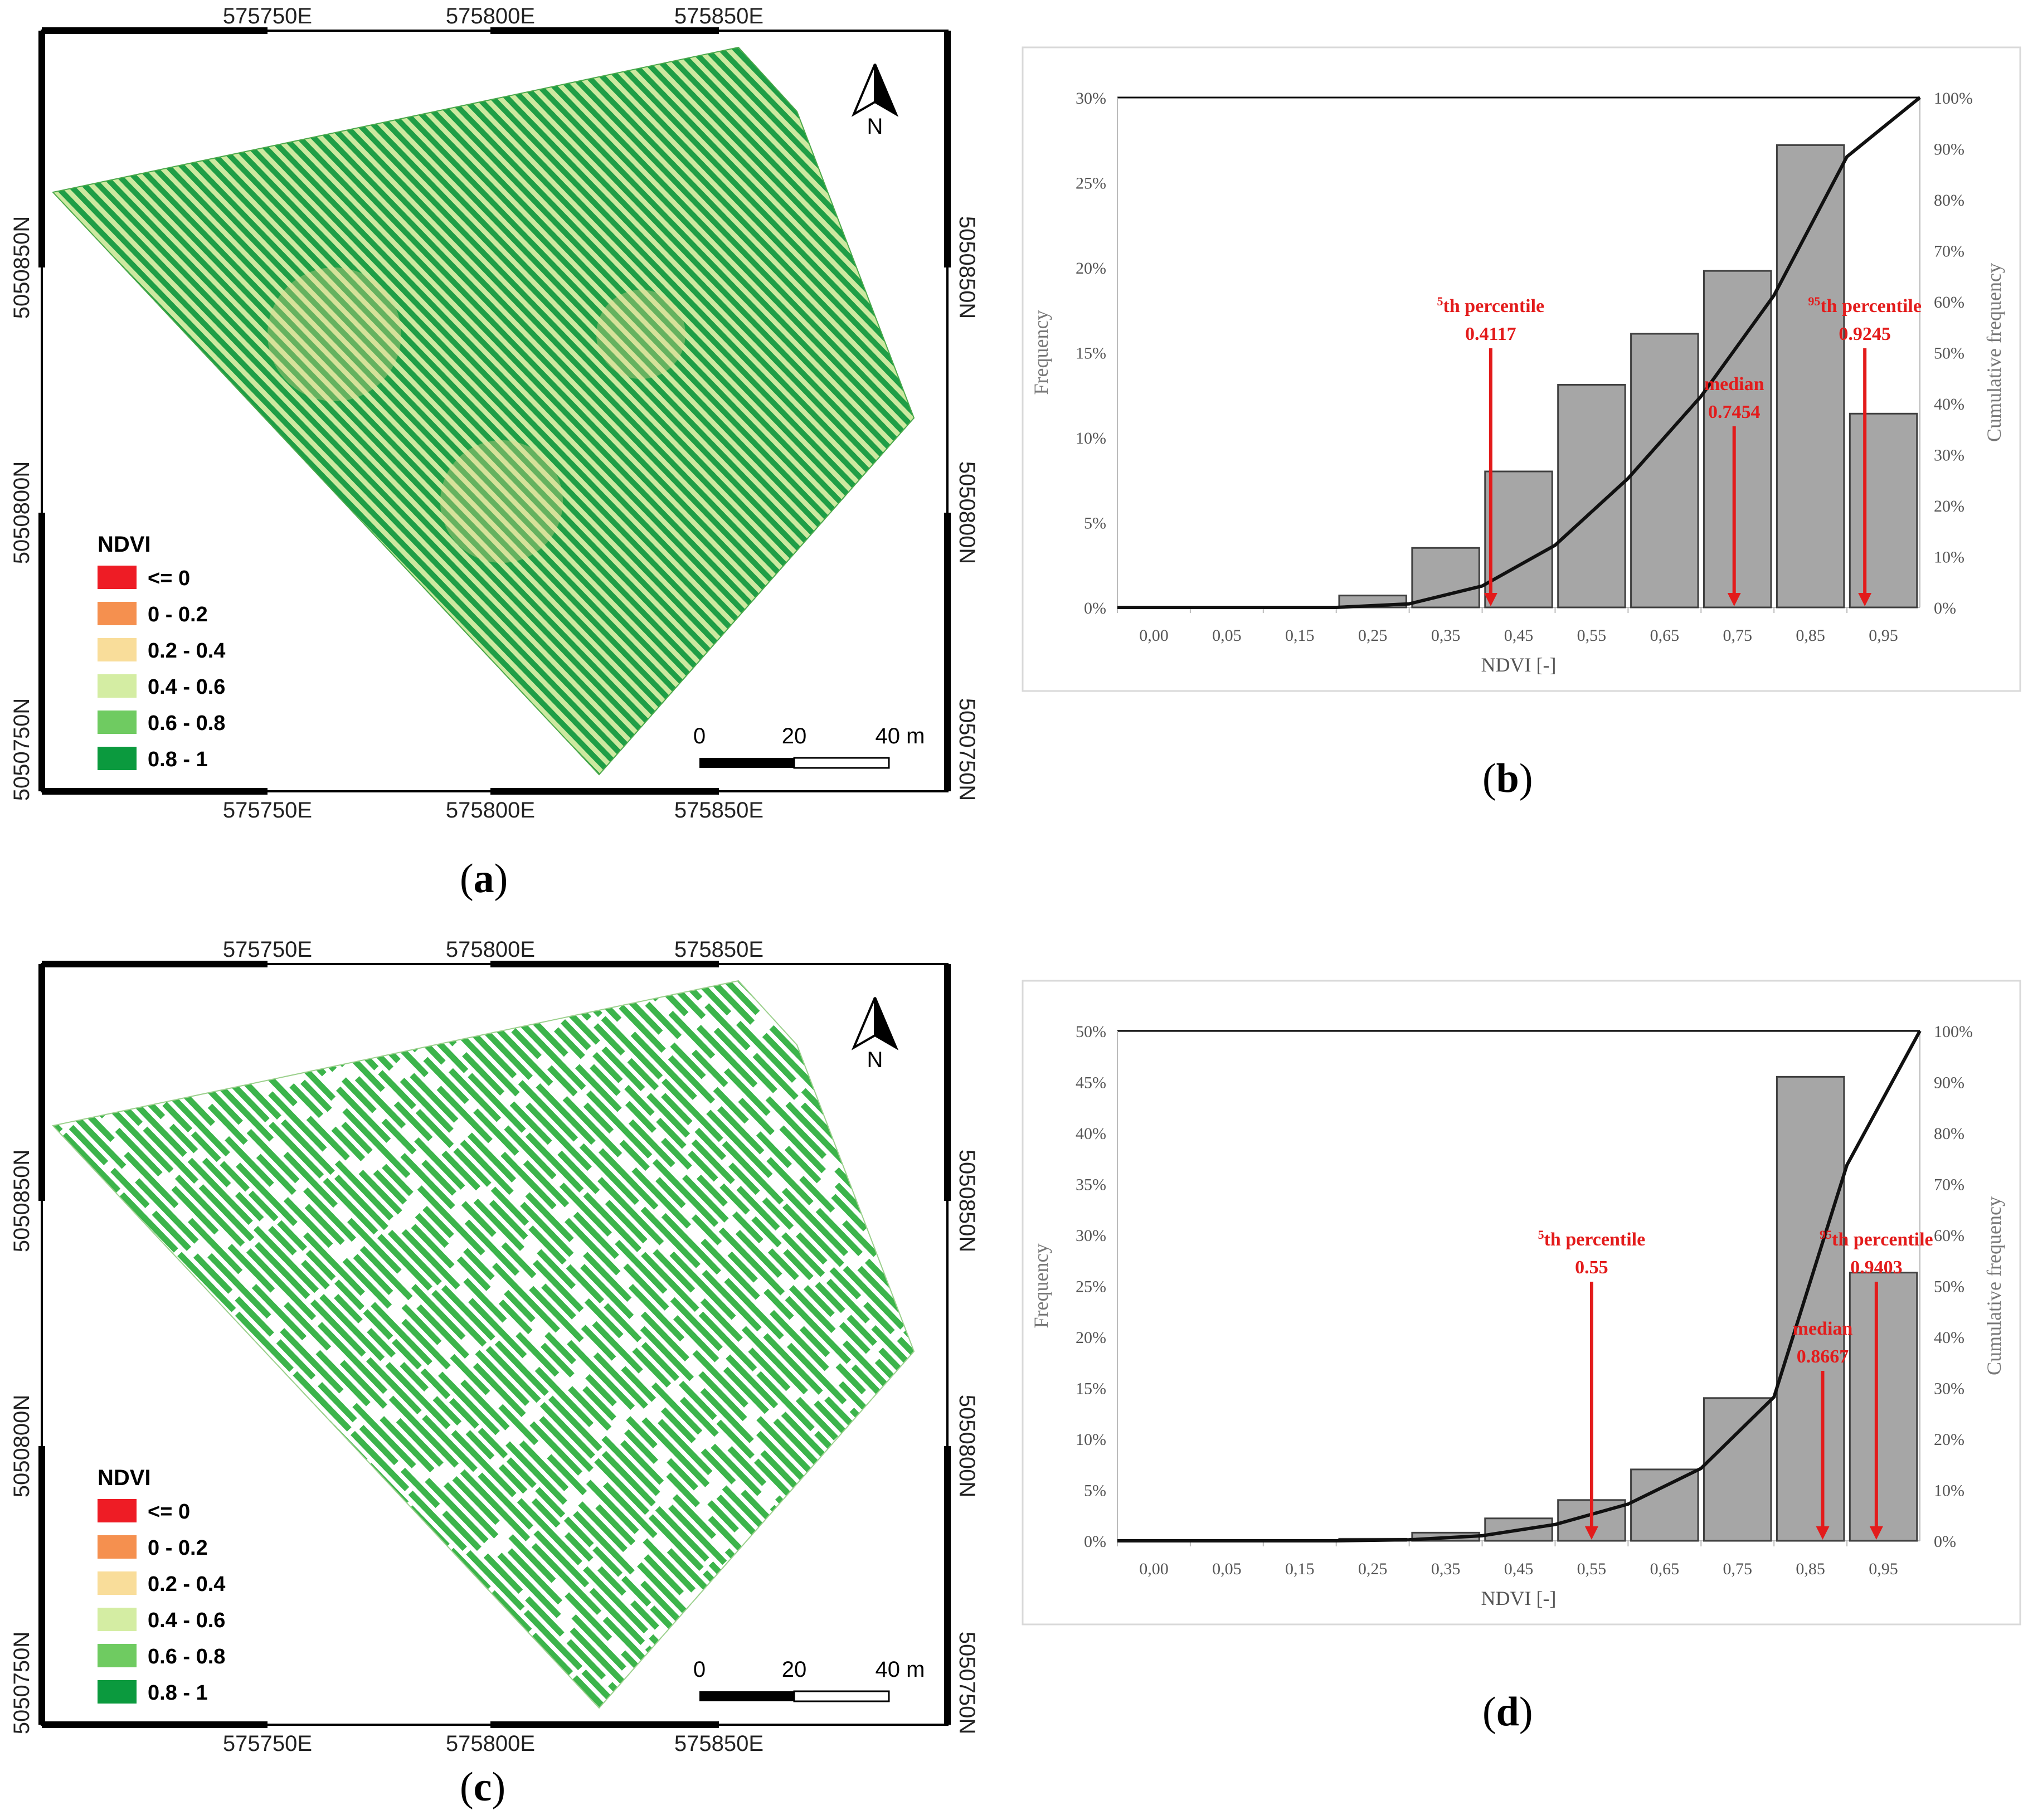 Image resolution: width=2023 pixels, height=1820 pixels. I want to click on legend-title: NDVI, so click(124, 1478).